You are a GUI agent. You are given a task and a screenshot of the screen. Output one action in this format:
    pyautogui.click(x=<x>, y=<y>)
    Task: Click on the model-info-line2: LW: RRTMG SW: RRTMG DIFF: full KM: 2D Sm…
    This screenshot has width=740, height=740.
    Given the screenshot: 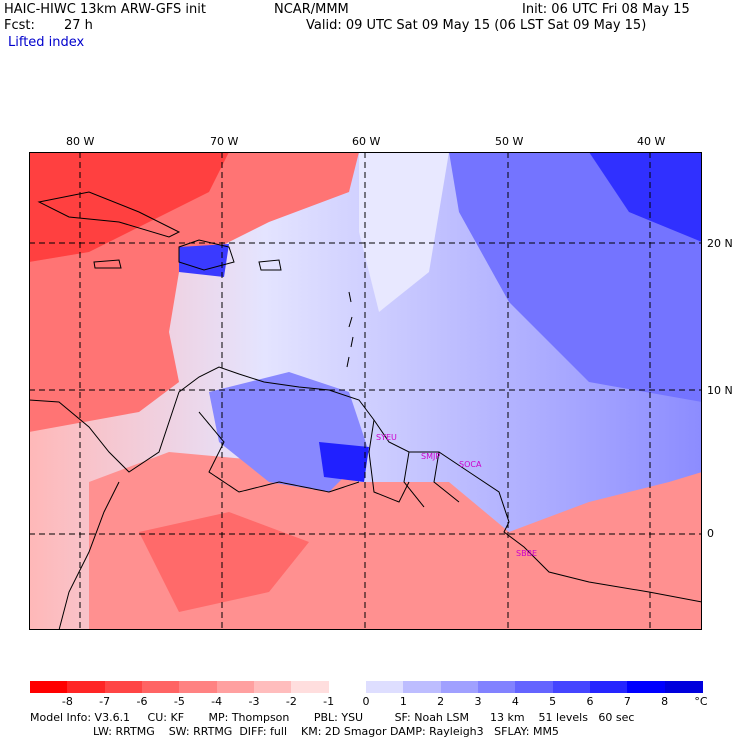 What is the action you would take?
    pyautogui.click(x=294, y=731)
    